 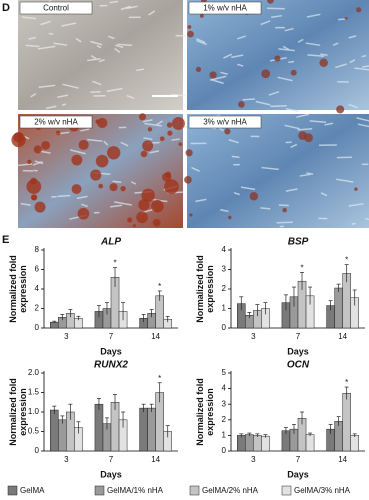 I want to click on y-tick-label: 5, so click(x=224, y=372).